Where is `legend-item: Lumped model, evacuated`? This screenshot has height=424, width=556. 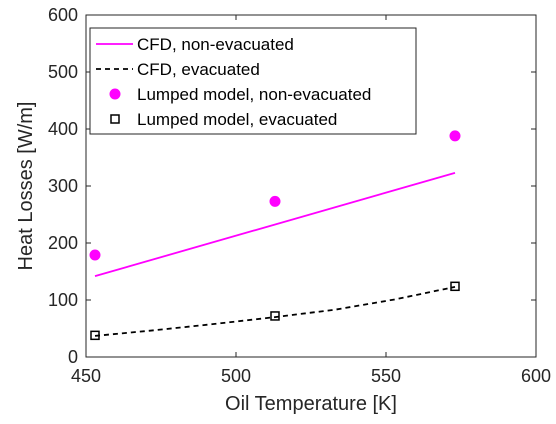
legend-item: Lumped model, evacuated is located at coordinates (223, 119).